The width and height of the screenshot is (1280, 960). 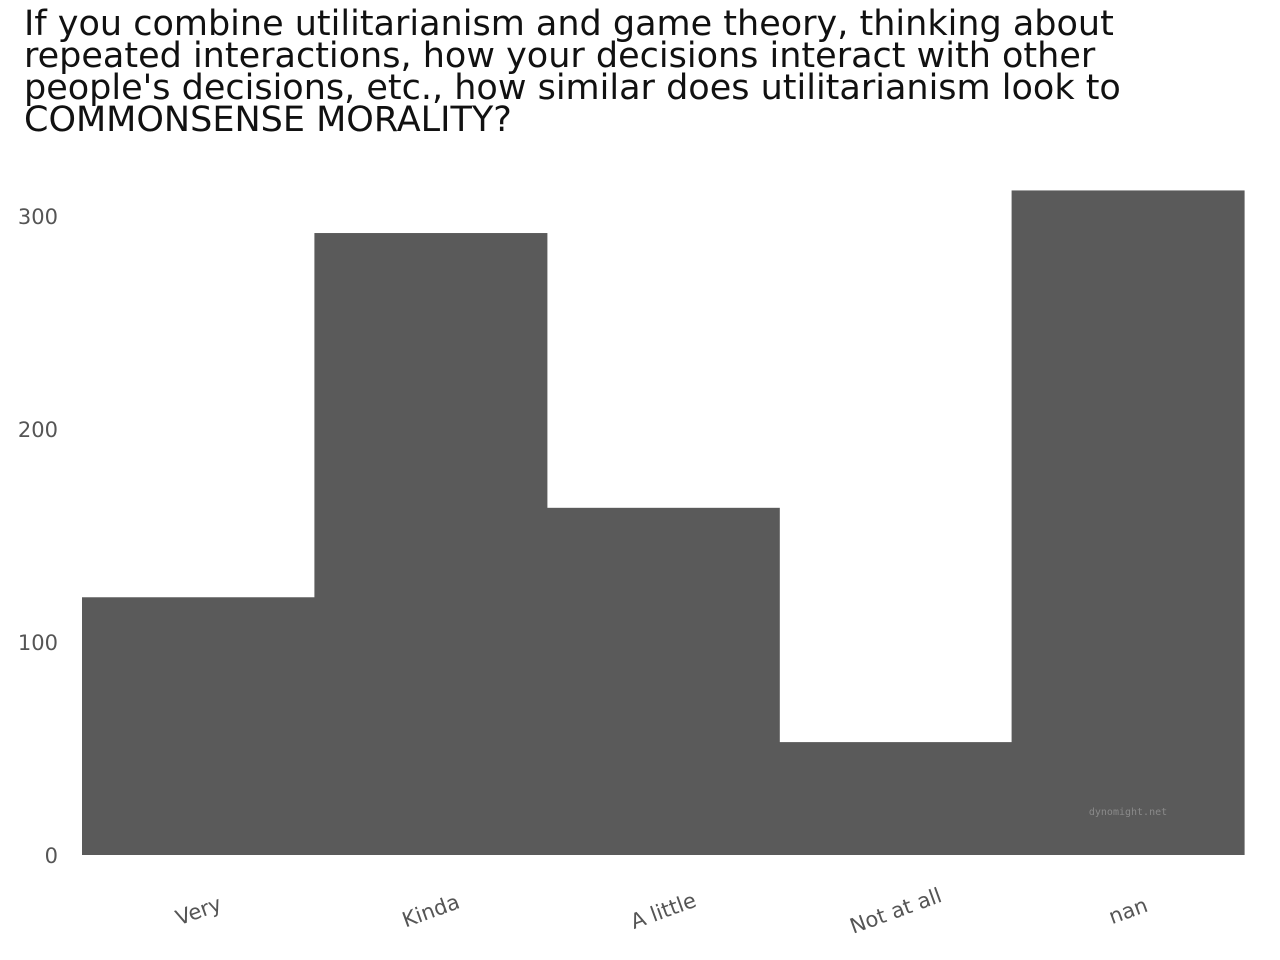 What do you see at coordinates (268, 120) in the screenshot?
I see `title-line: COMMONSENSE MORALITY?` at bounding box center [268, 120].